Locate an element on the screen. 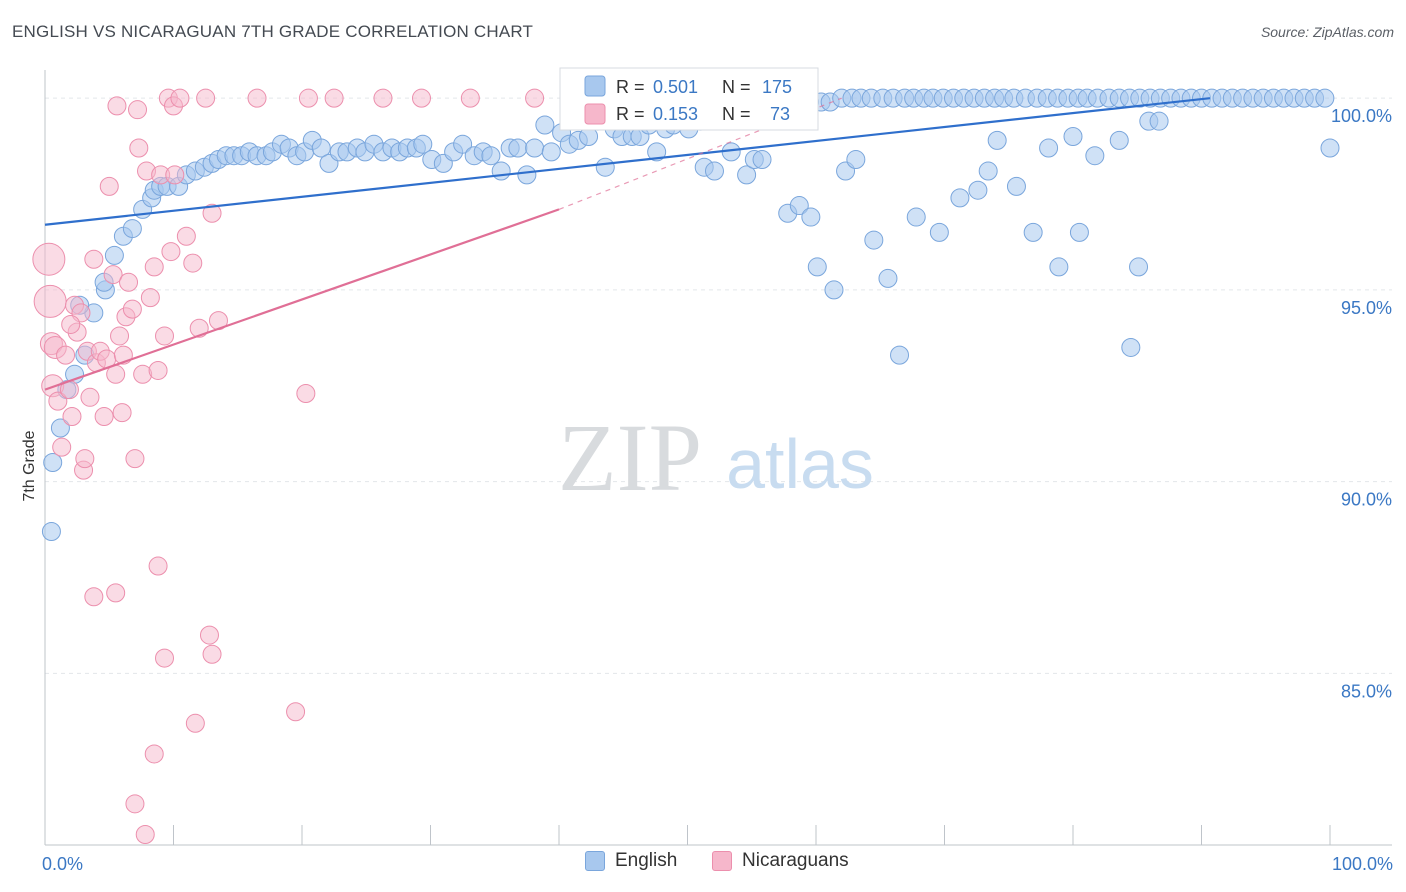  y-tick-label: 90.0% is located at coordinates (1366, 500).